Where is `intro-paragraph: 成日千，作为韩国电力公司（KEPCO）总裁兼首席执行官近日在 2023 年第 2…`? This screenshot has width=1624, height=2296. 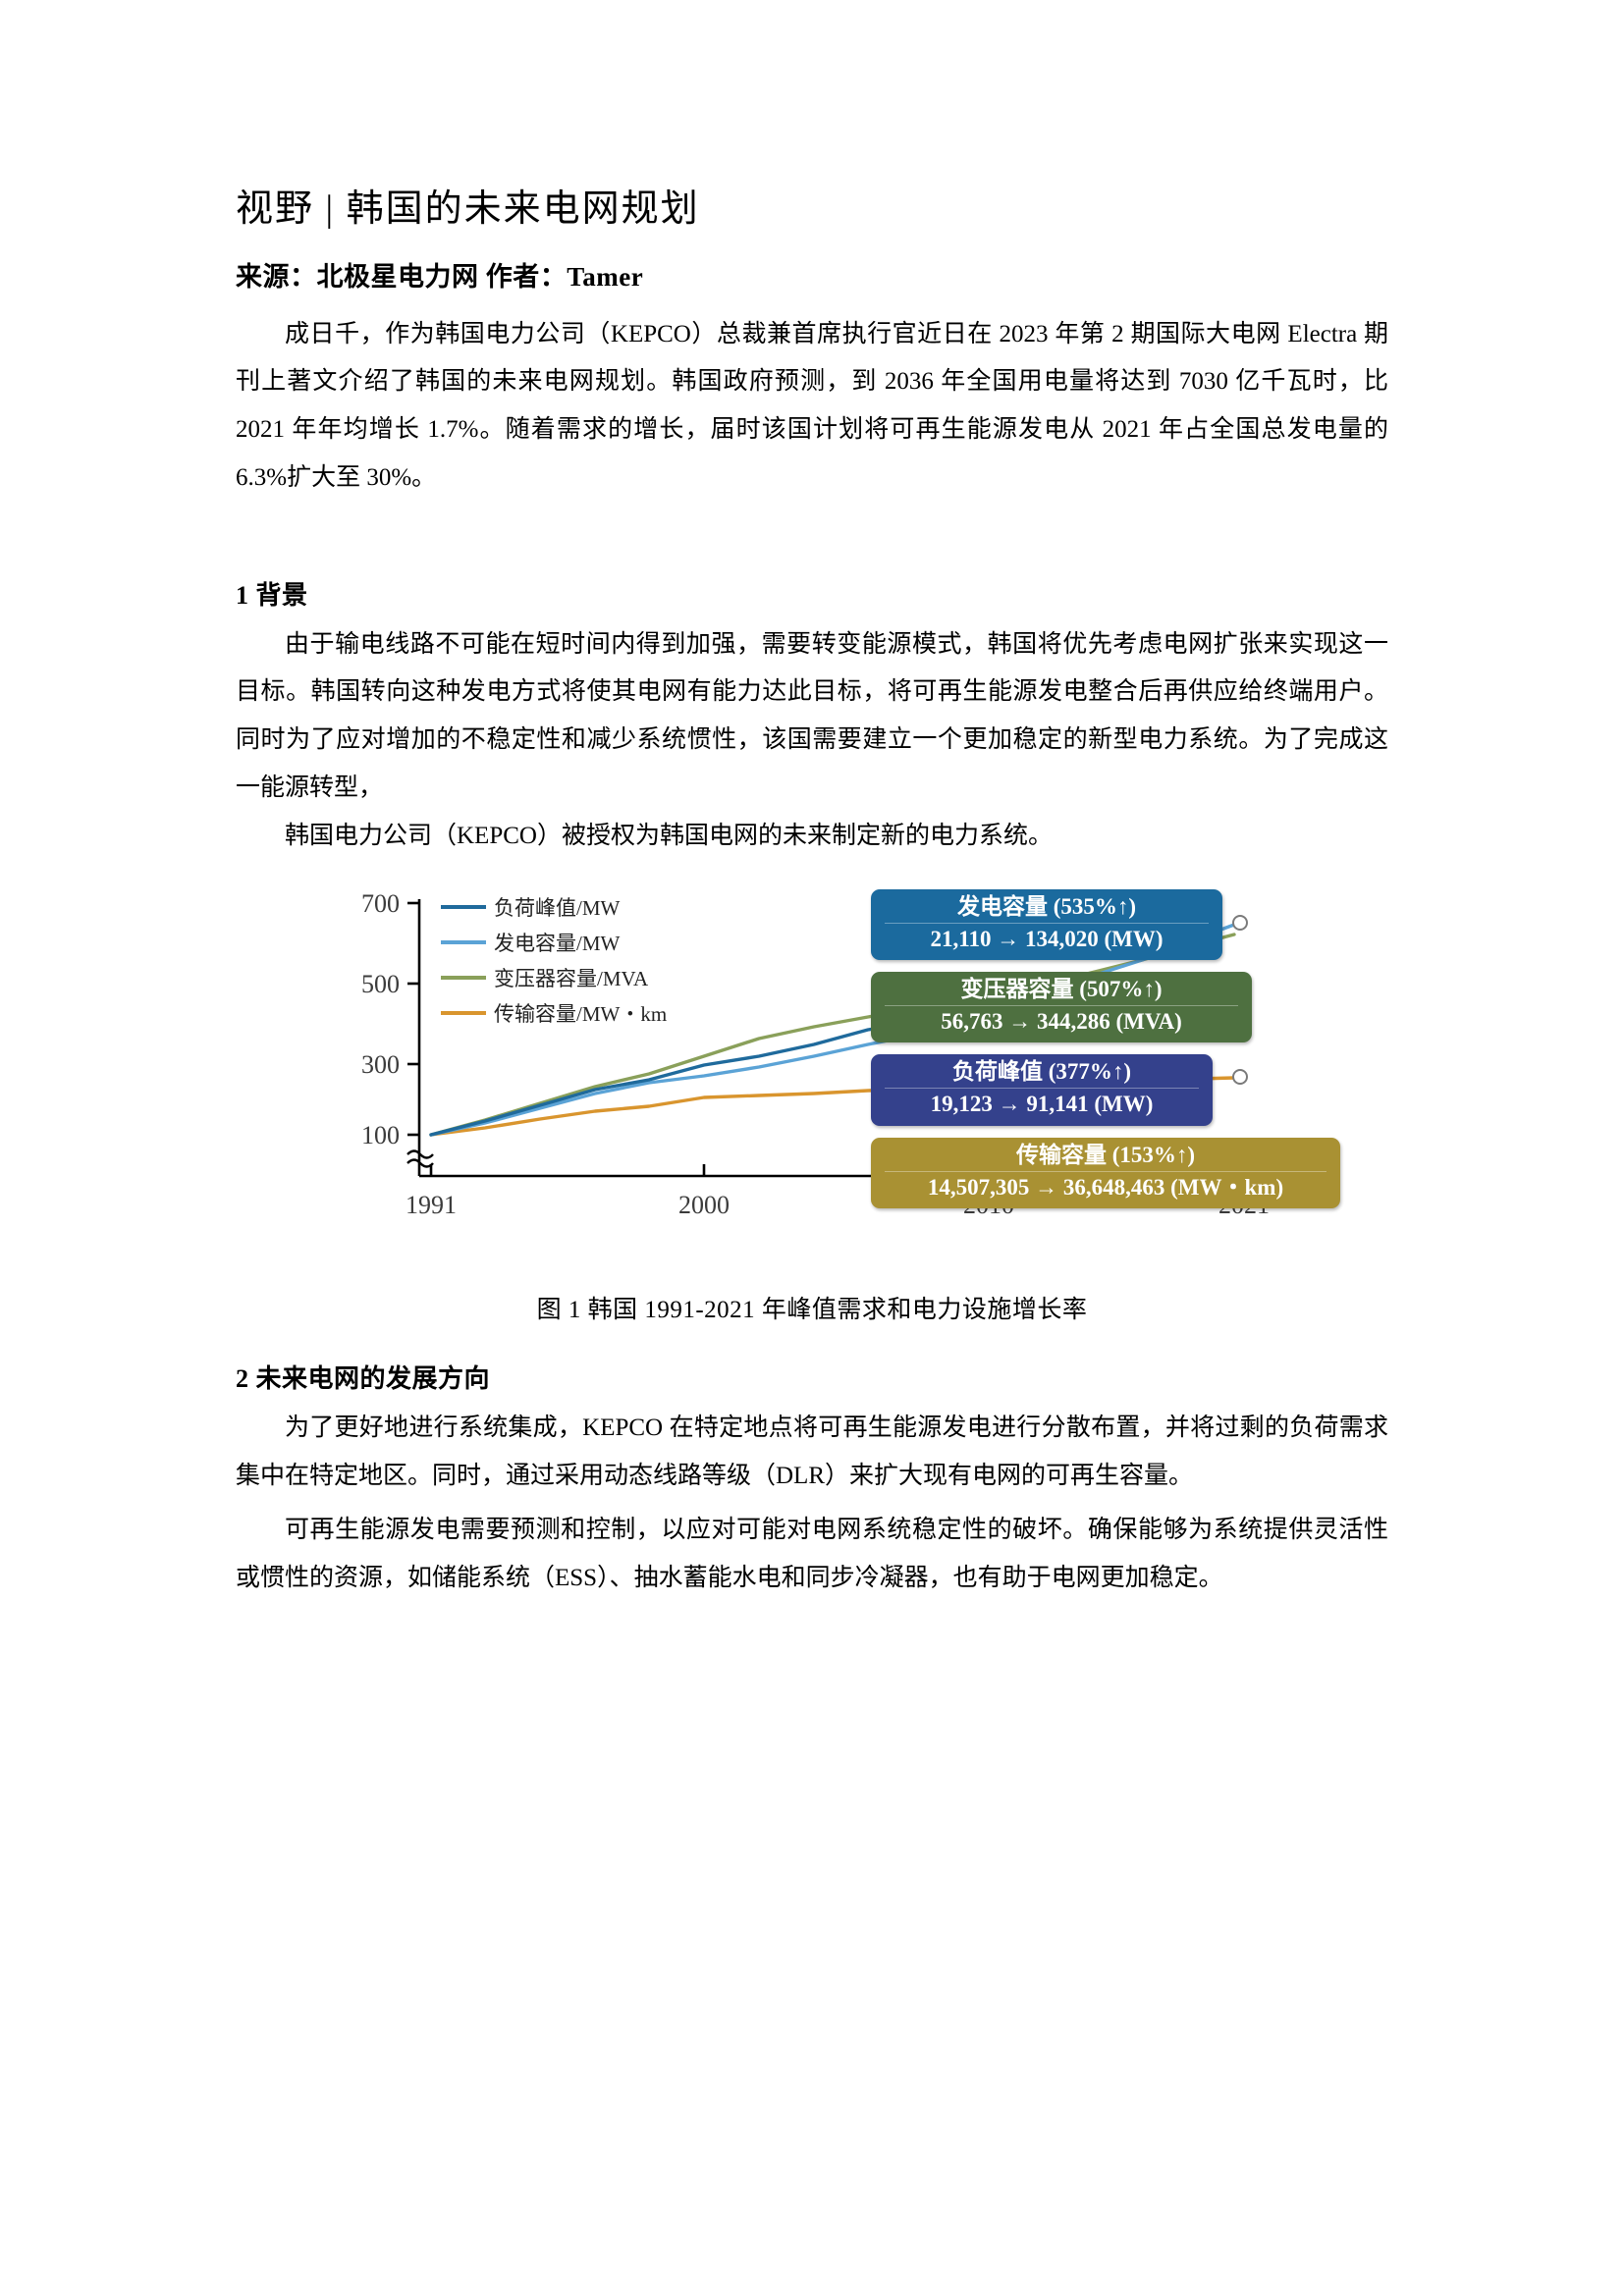 intro-paragraph: 成日千，作为韩国电力公司（KEPCO）总裁兼首席执行官近日在 2023 年第 2… is located at coordinates (812, 405).